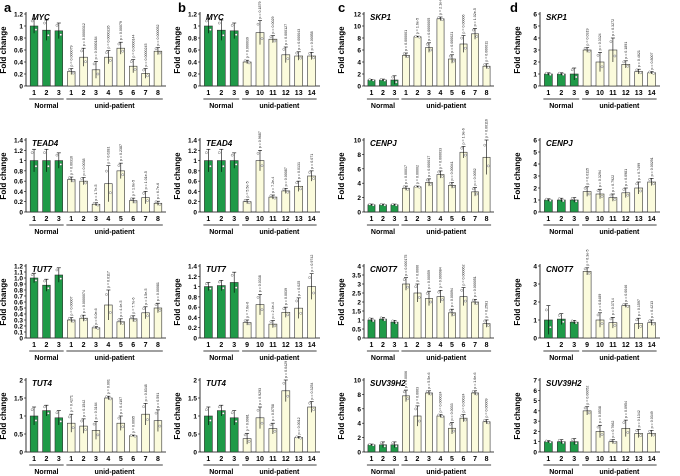 This screenshot has height=476, width=680. I want to click on y-tick-label: 0.5, so click(192, 435).